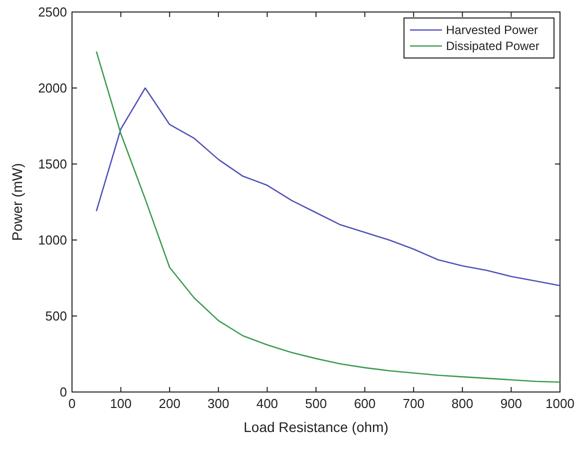  Describe the element at coordinates (219, 403) in the screenshot. I see `x-tick-label: 300` at that location.